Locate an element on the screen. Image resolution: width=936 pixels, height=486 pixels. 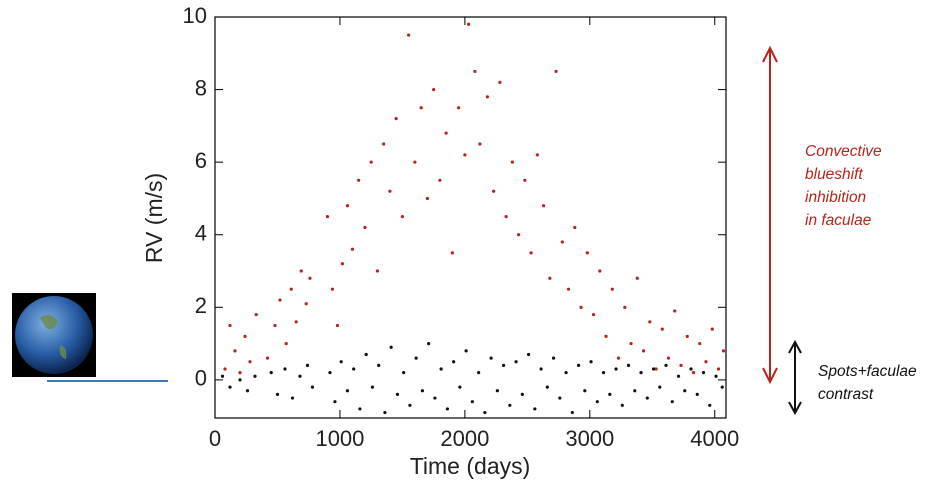
x-axis-label: Time (days) is located at coordinates (470, 466).